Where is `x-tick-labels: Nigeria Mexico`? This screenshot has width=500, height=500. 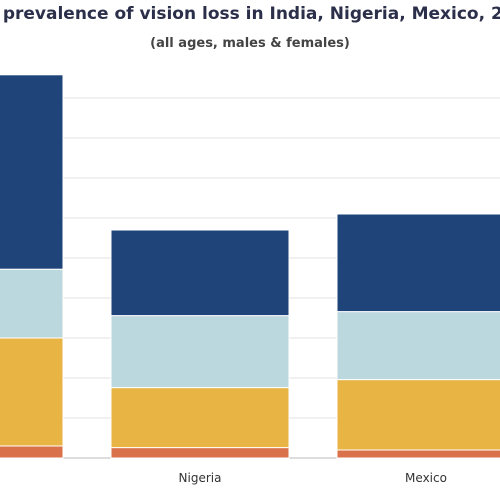 x-tick-labels: Nigeria Mexico is located at coordinates (313, 478).